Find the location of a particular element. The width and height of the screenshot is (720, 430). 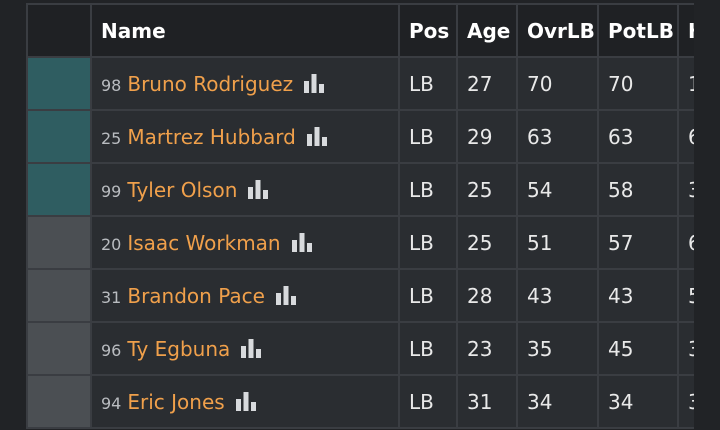

jersey-number: 99 is located at coordinates (111, 191).